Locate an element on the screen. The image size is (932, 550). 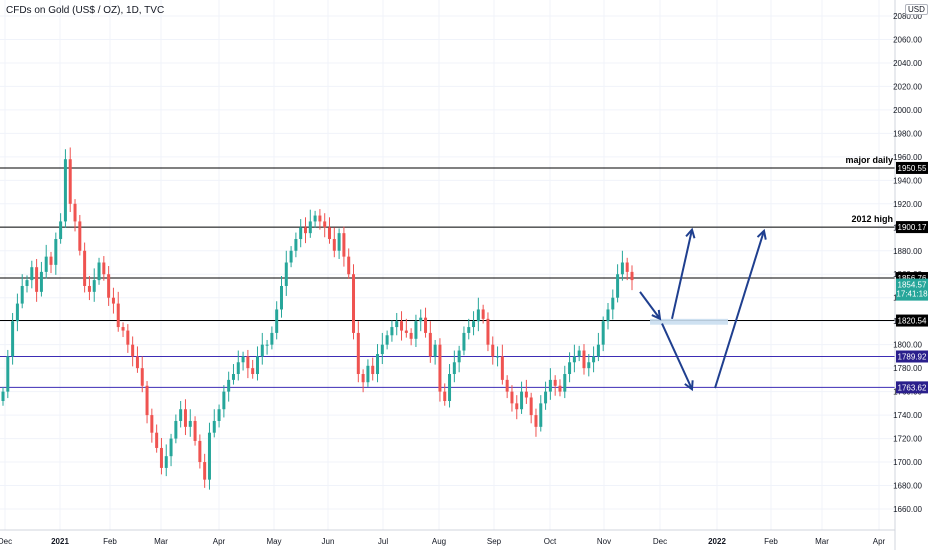
level-label: 1856.76 is located at coordinates (912, 278).